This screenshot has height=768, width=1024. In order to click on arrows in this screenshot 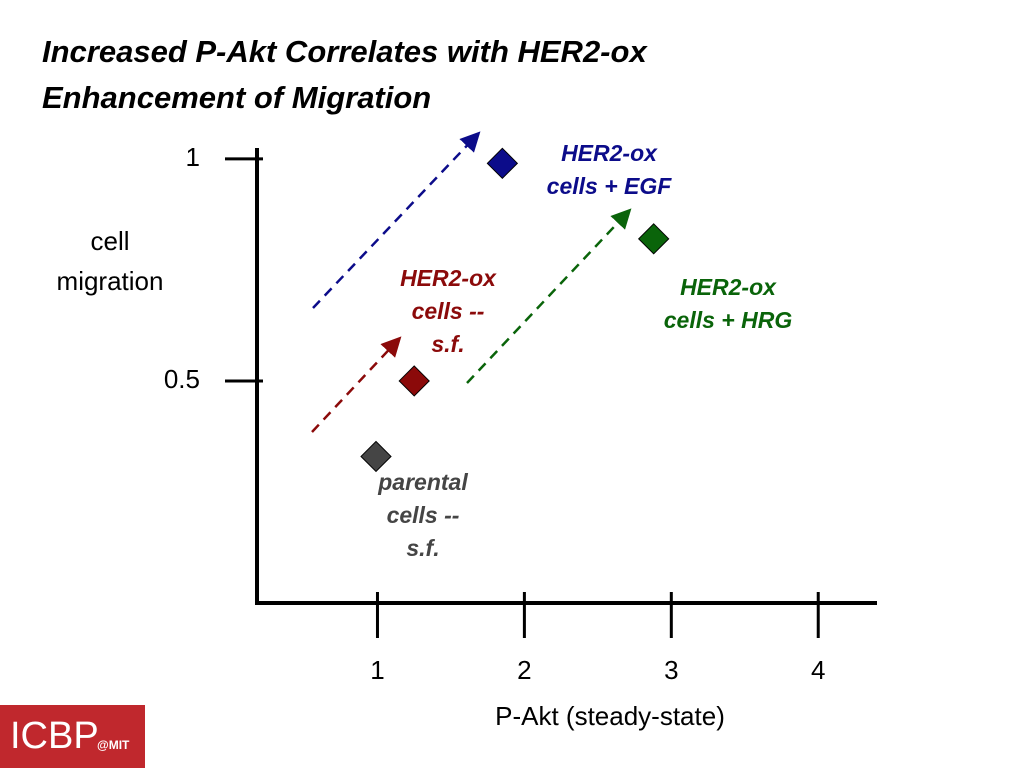, I will do `click(471, 282)`.